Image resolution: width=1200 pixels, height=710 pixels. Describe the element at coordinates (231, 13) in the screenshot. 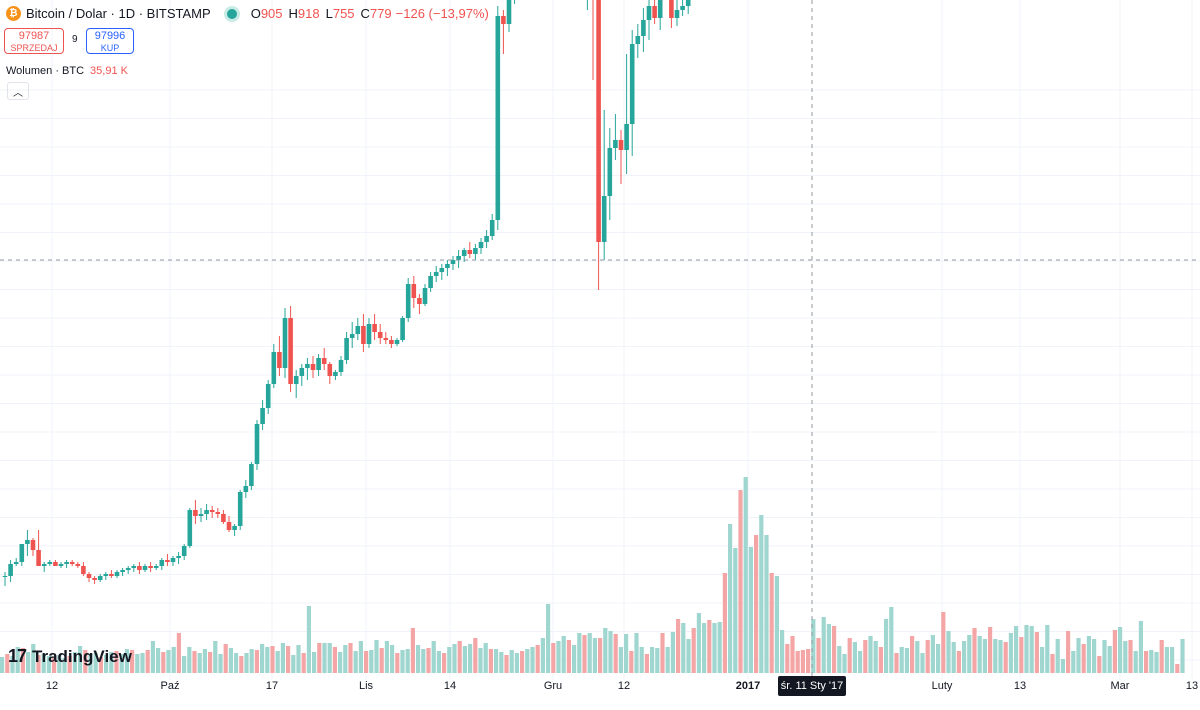

I see `market-status-icon` at that location.